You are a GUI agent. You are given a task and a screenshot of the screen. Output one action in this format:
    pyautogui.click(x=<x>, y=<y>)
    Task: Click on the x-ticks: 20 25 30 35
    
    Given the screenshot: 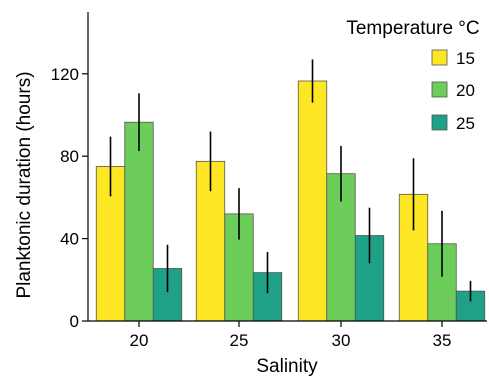 What is the action you would take?
    pyautogui.click(x=291, y=335)
    